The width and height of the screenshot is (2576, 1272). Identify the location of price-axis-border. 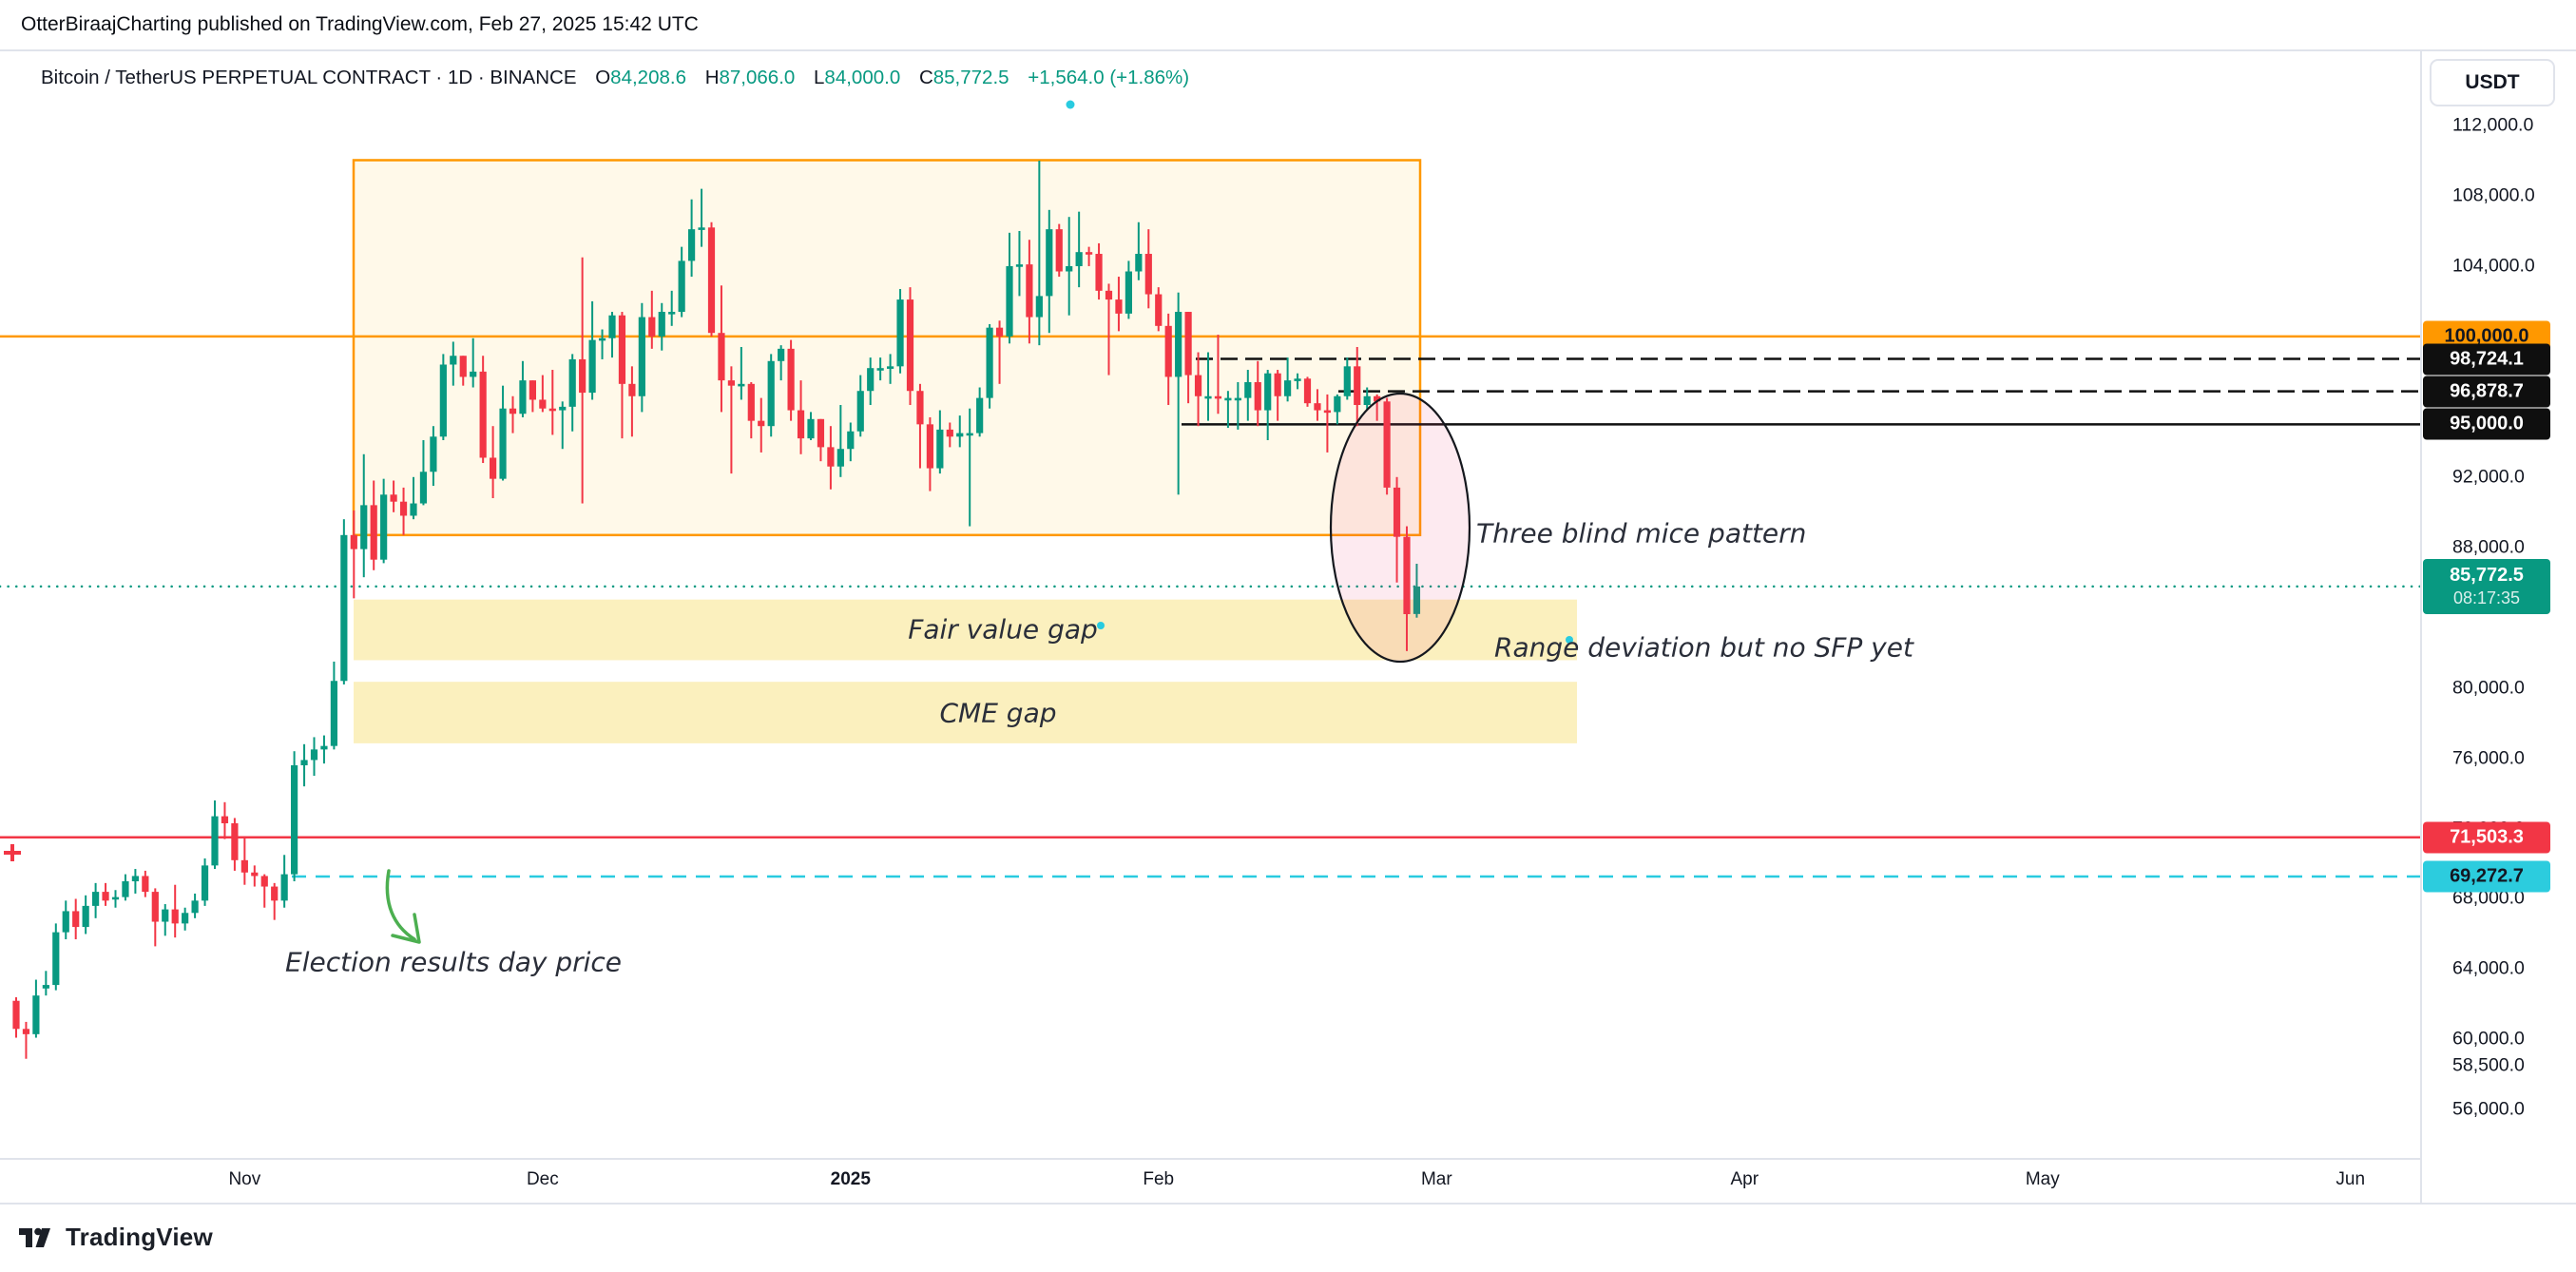
(2421, 626).